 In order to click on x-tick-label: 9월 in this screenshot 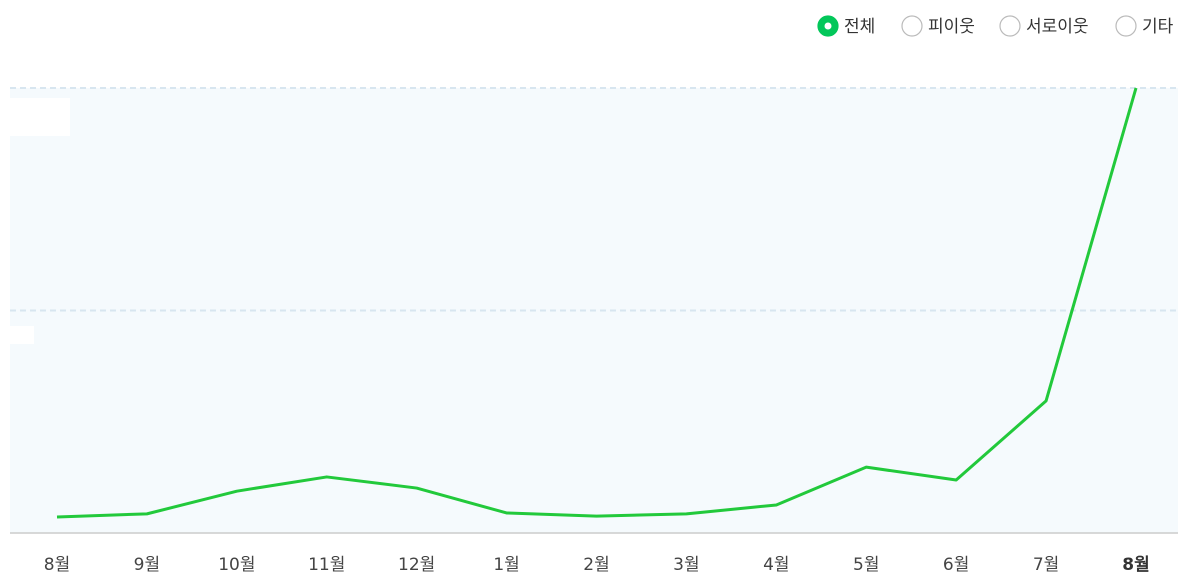, I will do `click(147, 565)`.